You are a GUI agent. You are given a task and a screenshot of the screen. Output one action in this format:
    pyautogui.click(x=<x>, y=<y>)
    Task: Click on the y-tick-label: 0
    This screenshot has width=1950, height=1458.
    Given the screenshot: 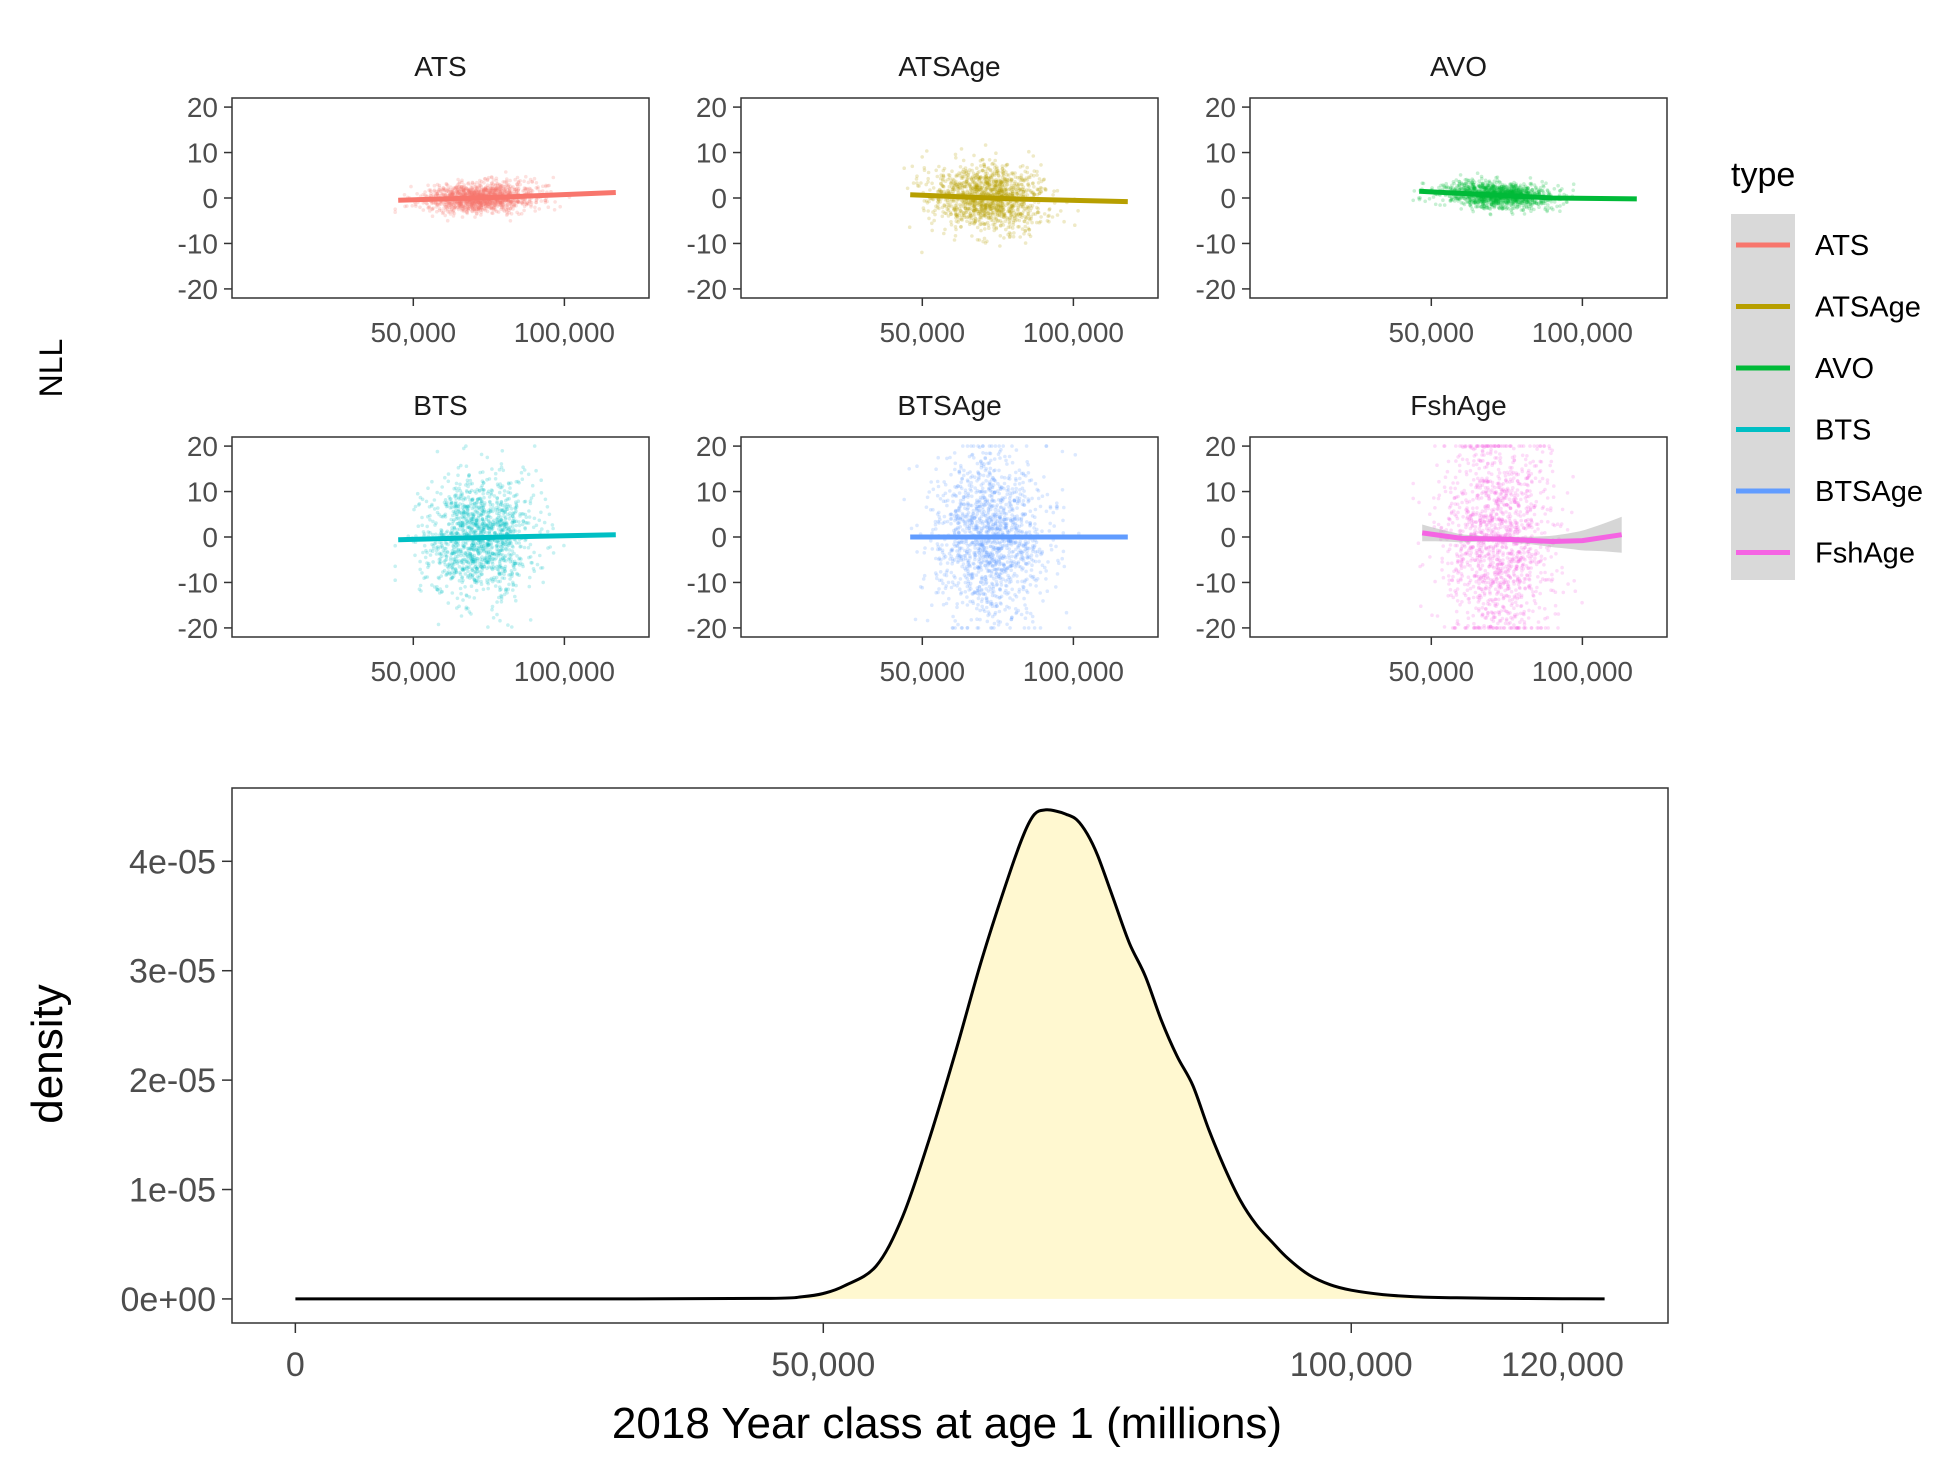 What is the action you would take?
    pyautogui.click(x=719, y=198)
    